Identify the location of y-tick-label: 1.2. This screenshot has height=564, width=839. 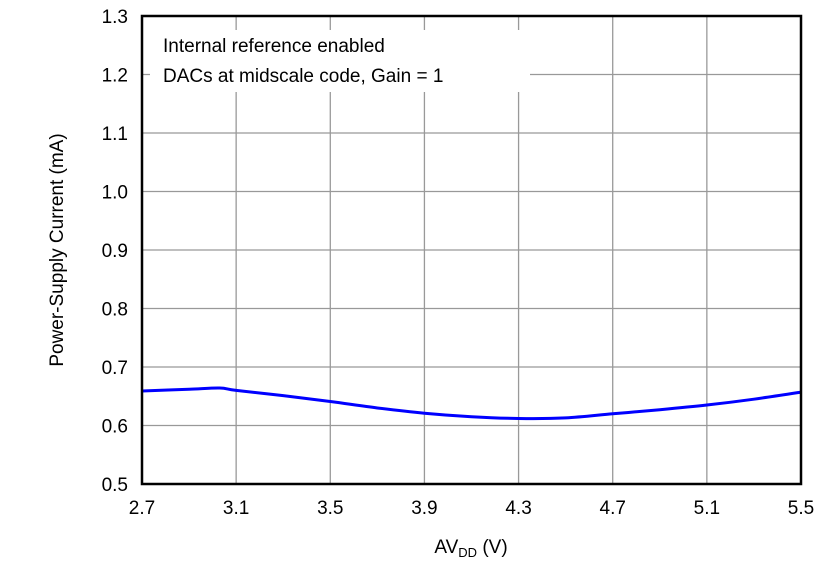
(115, 76).